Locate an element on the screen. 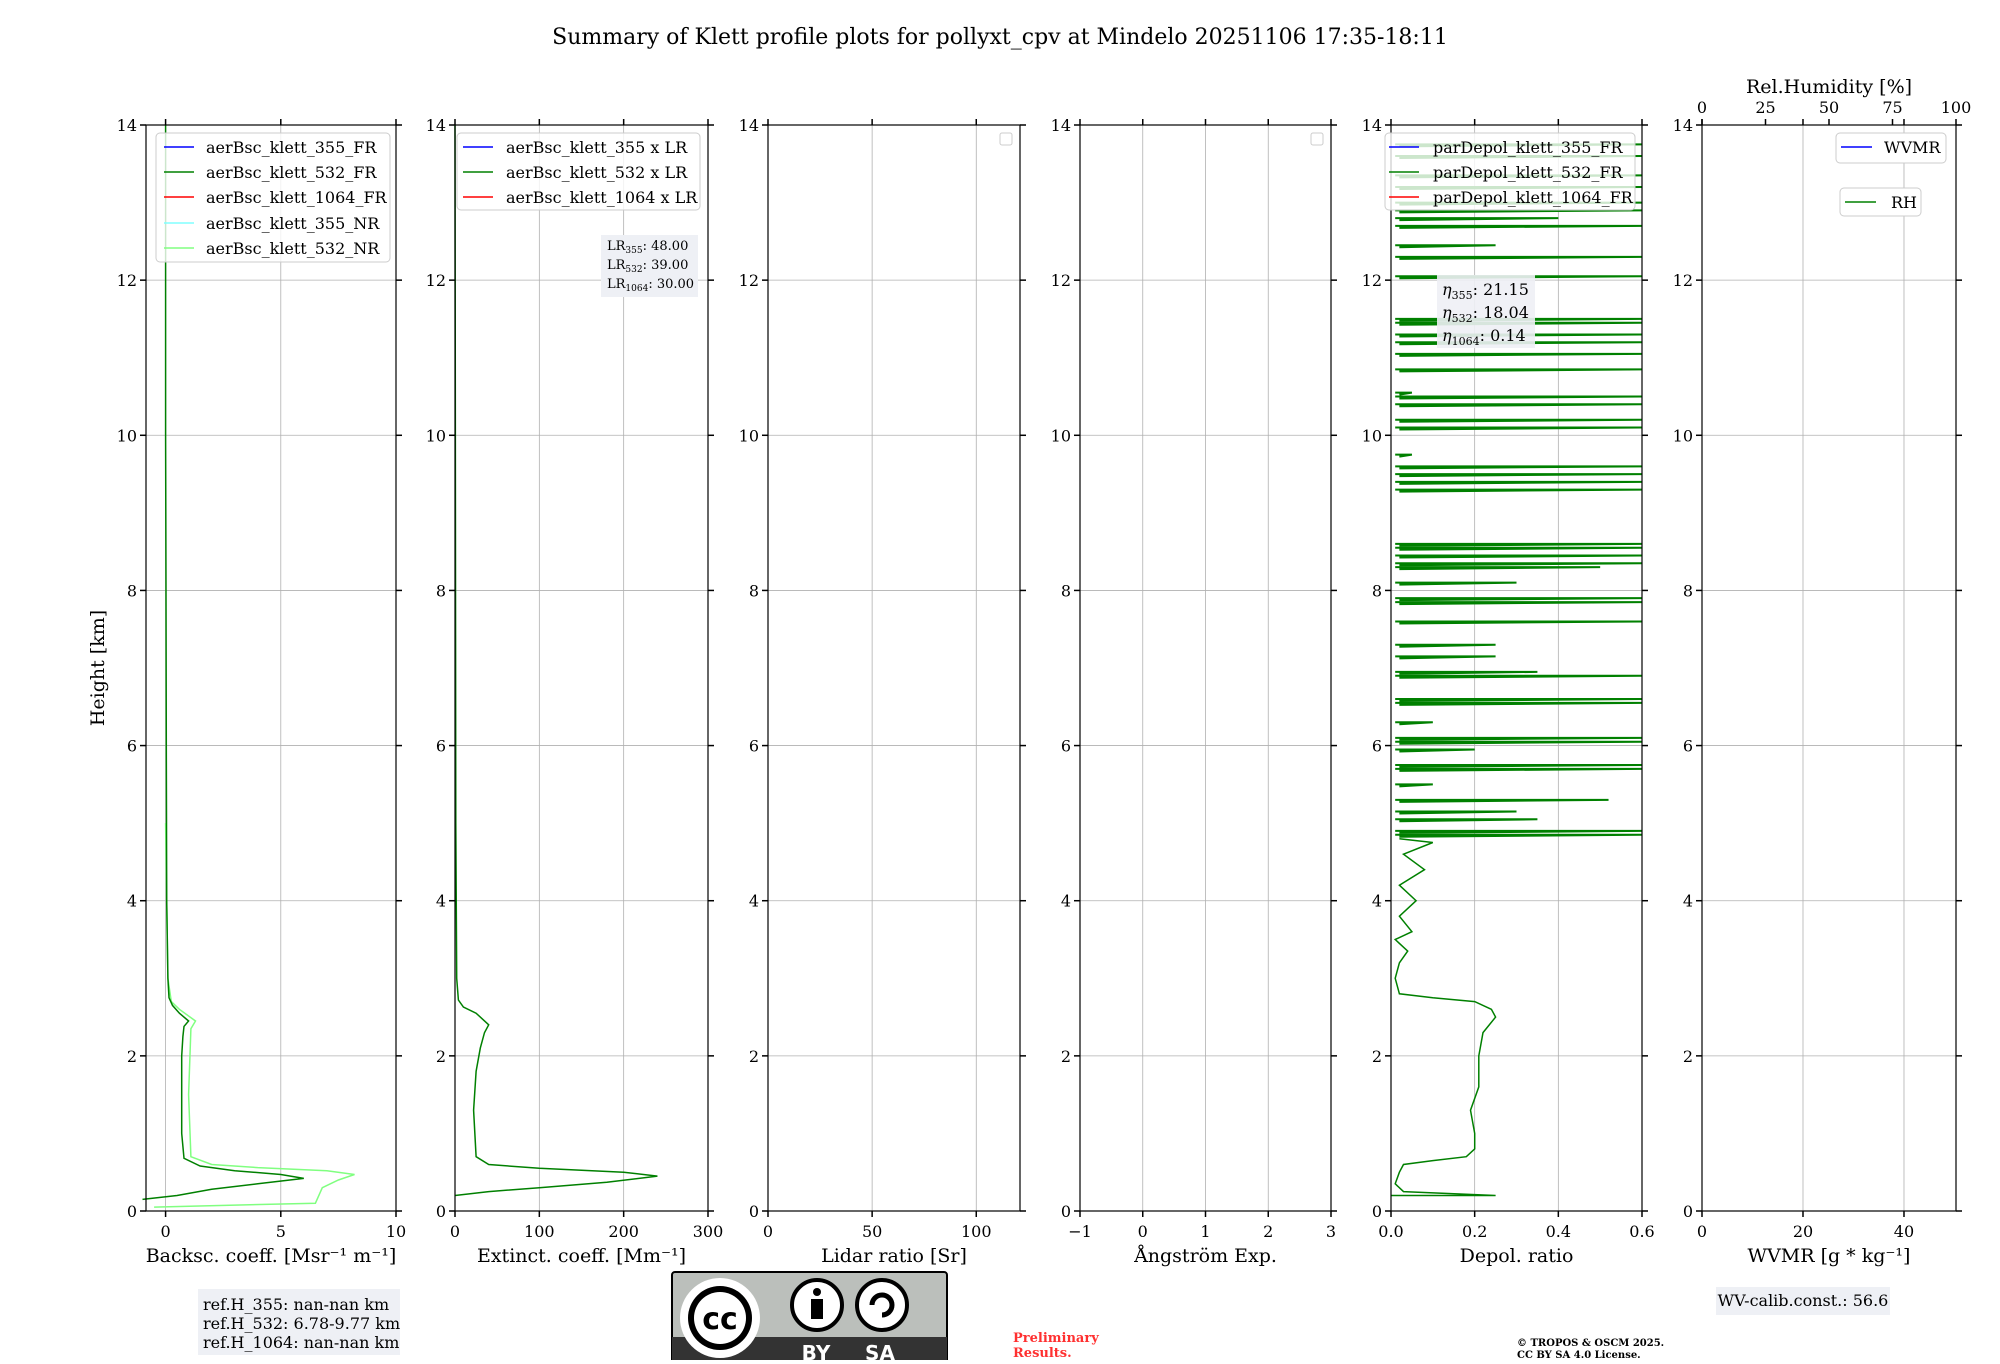 Image resolution: width=2000 pixels, height=1364 pixels. svg-text: LR1064: 30.00 is located at coordinates (650, 285).